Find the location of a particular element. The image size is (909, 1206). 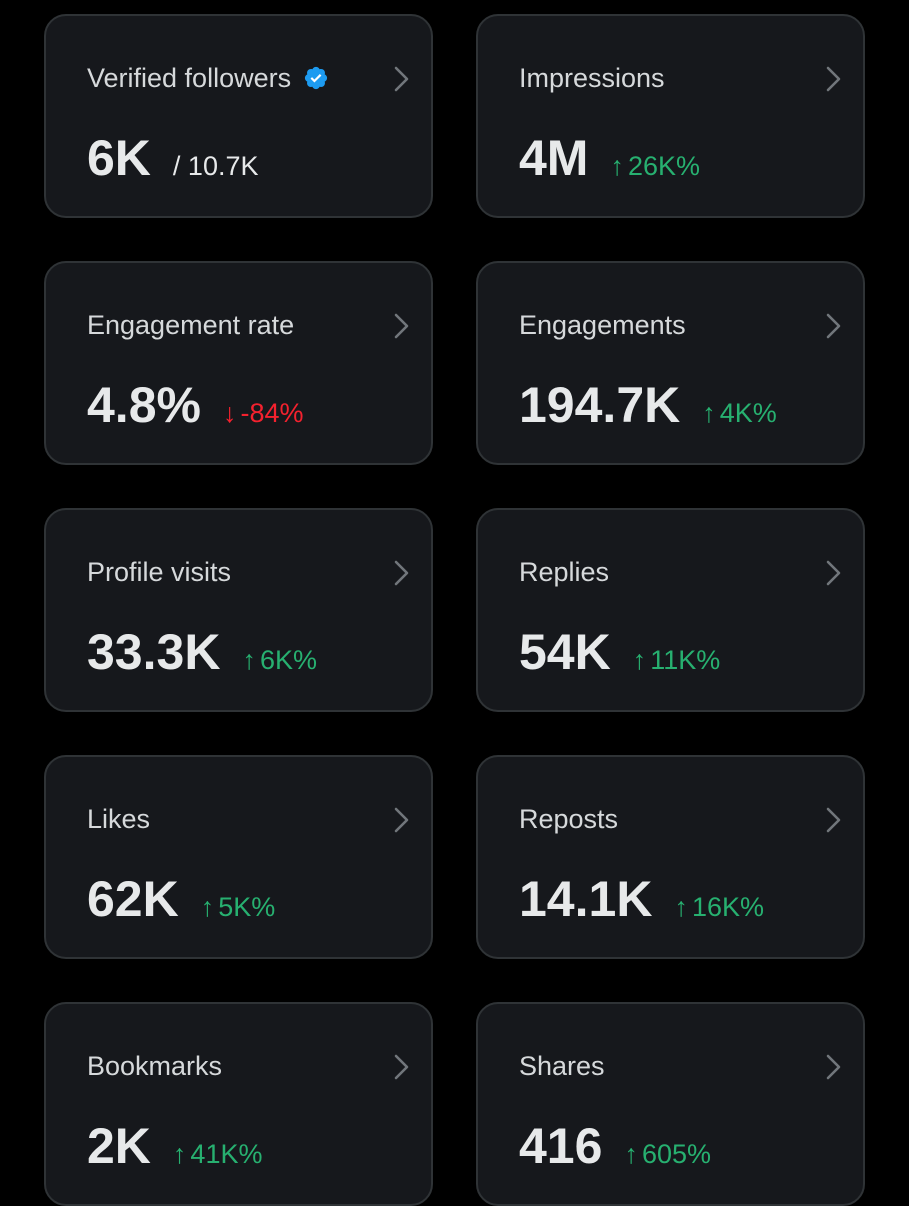

metric-change: ↑ 26K% is located at coordinates (655, 166).